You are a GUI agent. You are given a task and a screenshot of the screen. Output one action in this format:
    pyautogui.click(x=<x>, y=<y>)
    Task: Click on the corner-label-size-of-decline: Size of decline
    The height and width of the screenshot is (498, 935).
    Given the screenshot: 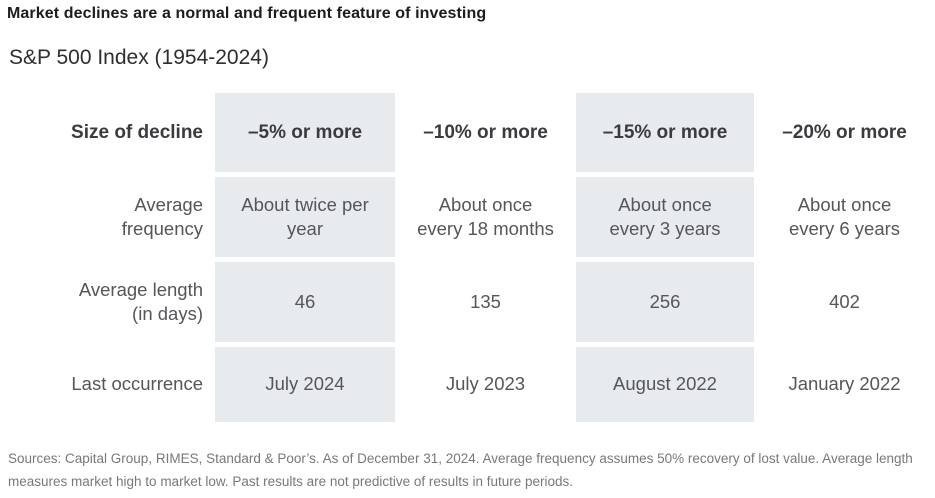 What is the action you would take?
    pyautogui.click(x=137, y=132)
    